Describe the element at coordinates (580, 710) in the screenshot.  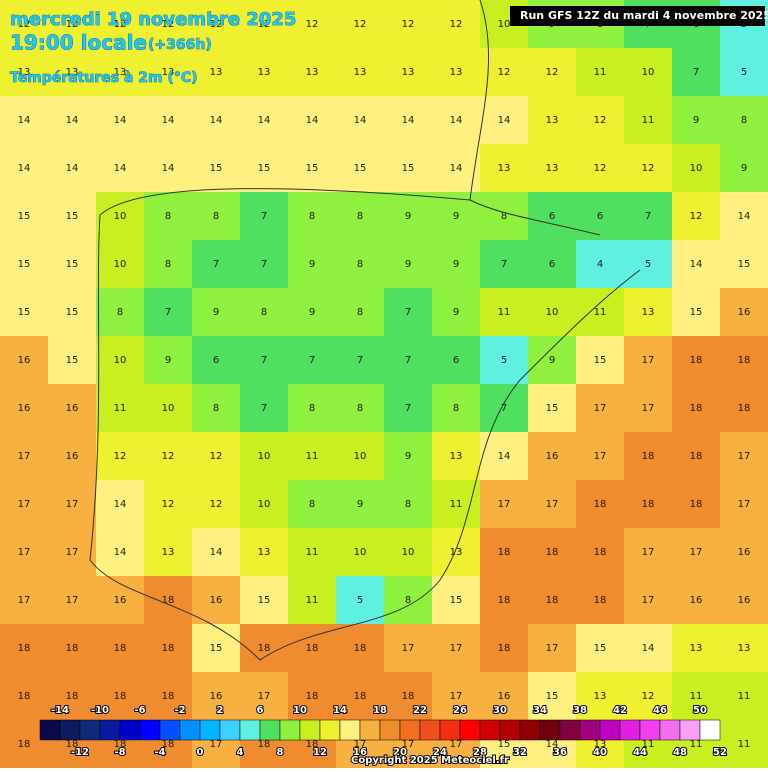
I see `legend-label: 38` at that location.